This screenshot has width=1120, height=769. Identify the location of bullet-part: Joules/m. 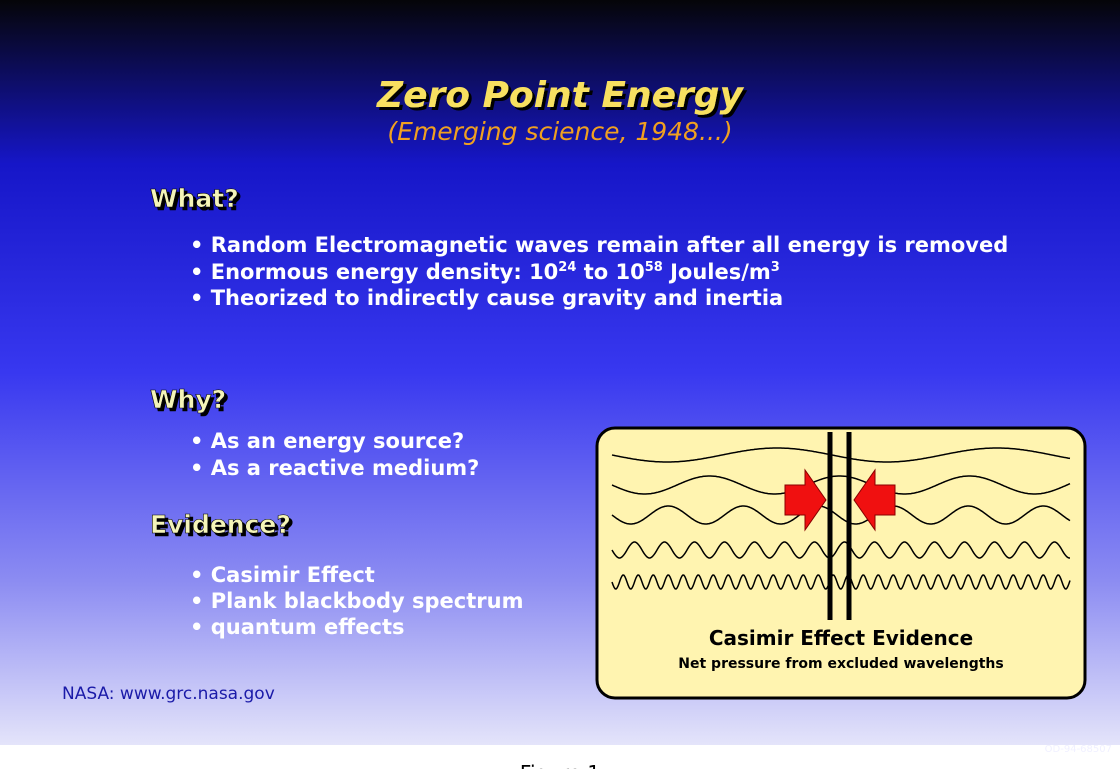
(717, 272).